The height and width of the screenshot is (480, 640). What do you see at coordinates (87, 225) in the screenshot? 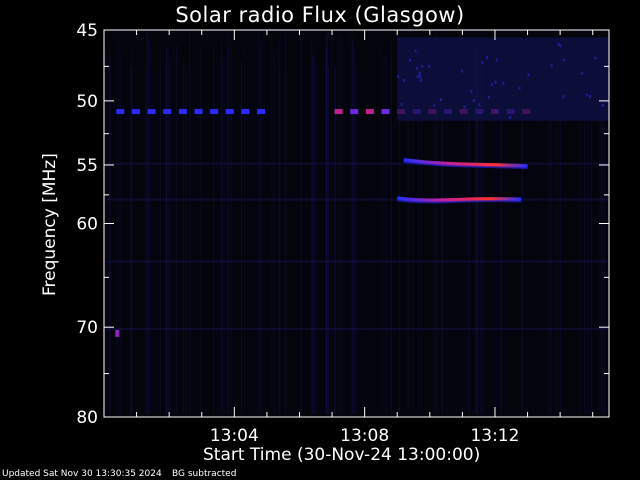
I see `y-tick-label: 60` at bounding box center [87, 225].